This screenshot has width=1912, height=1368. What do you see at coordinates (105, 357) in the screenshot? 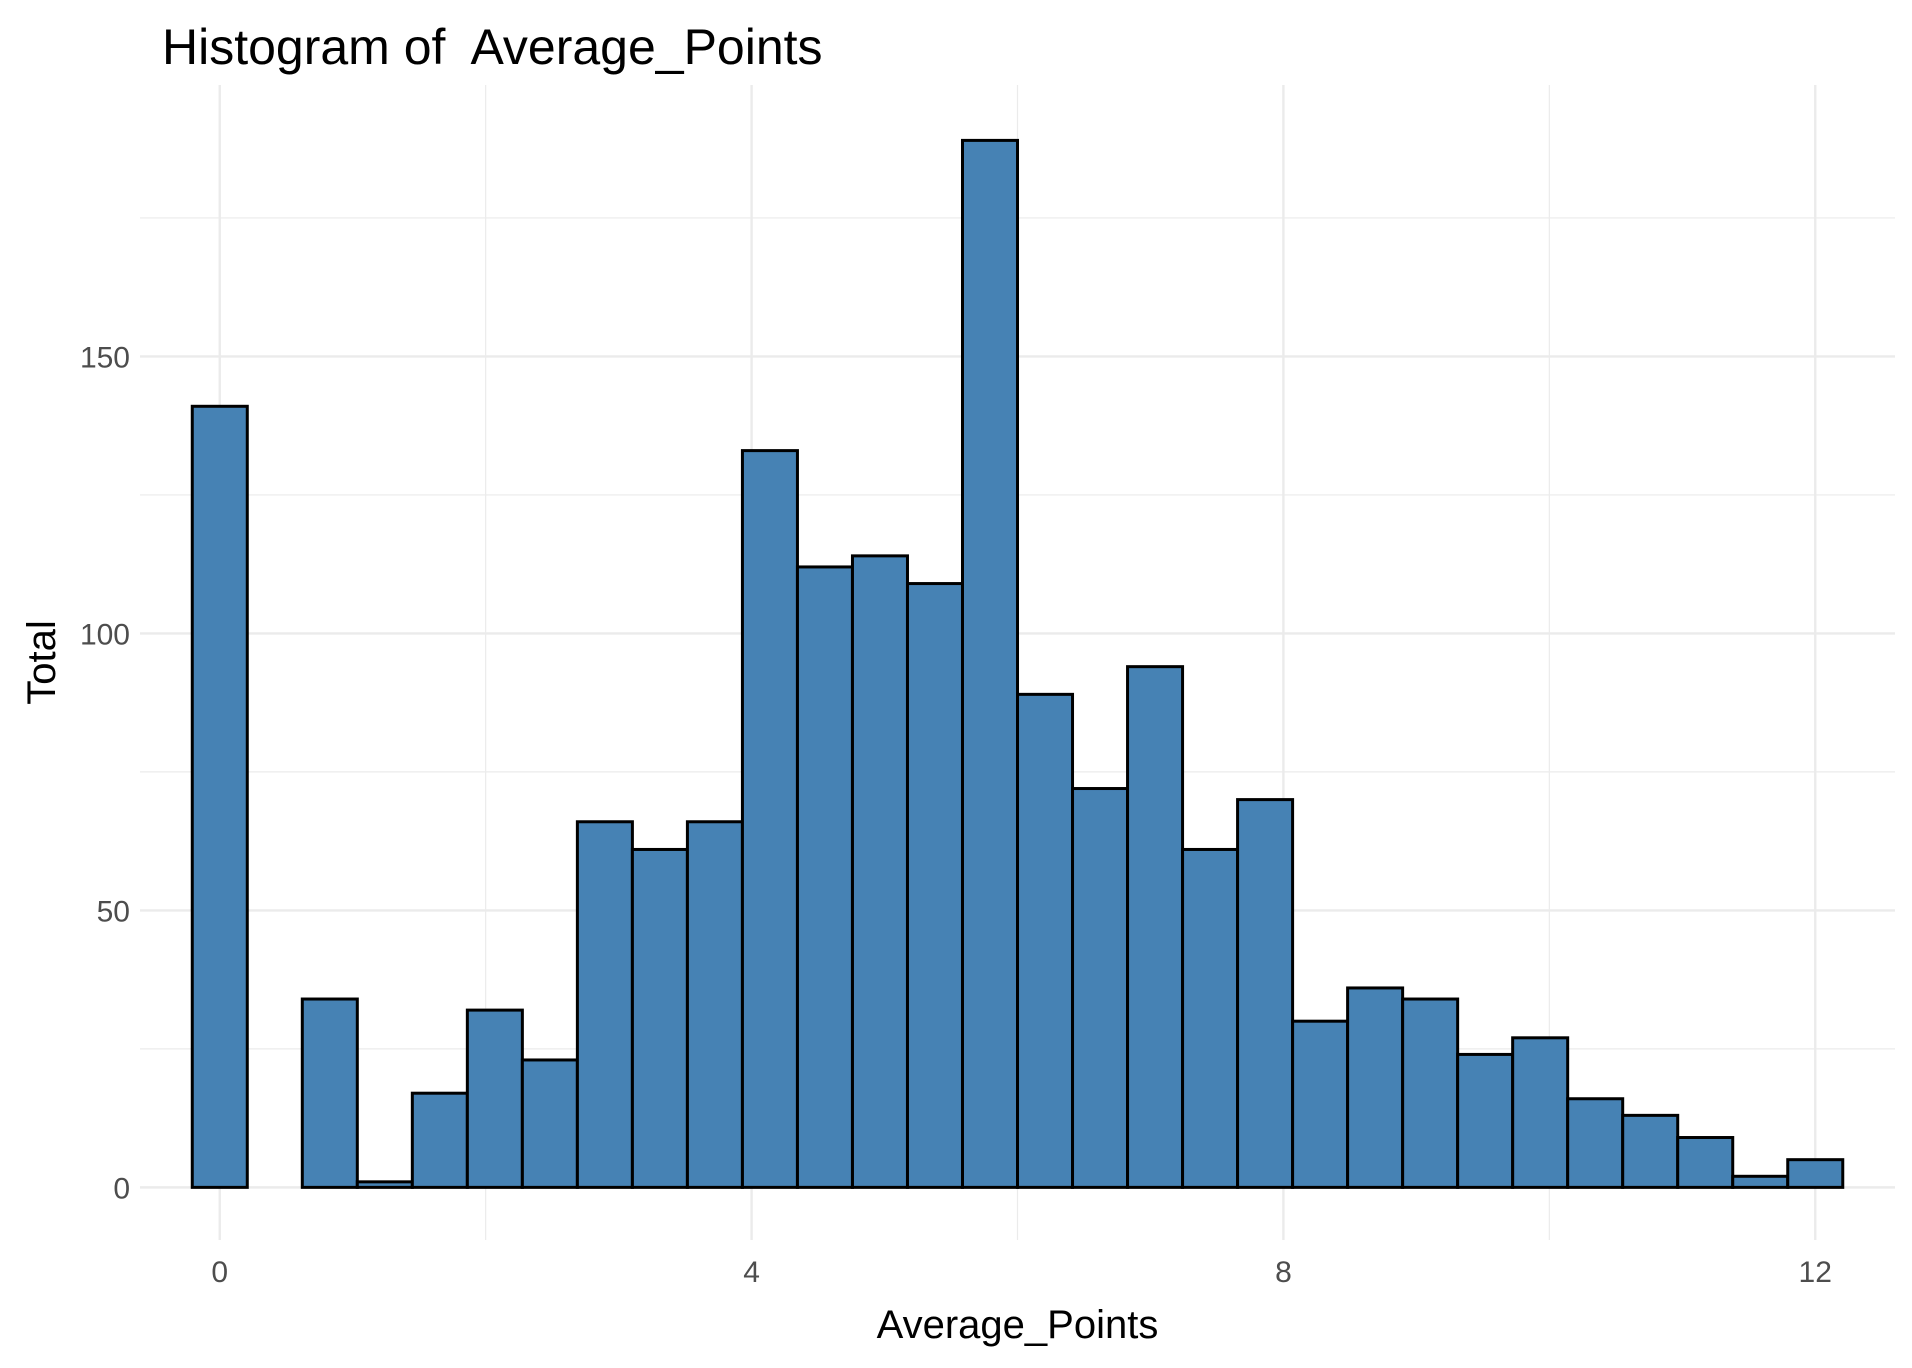
I see `y-tick-label: 150` at bounding box center [105, 357].